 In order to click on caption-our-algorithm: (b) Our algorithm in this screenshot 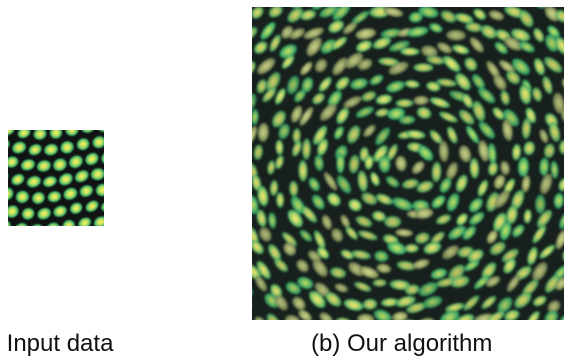, I will do `click(401, 344)`.